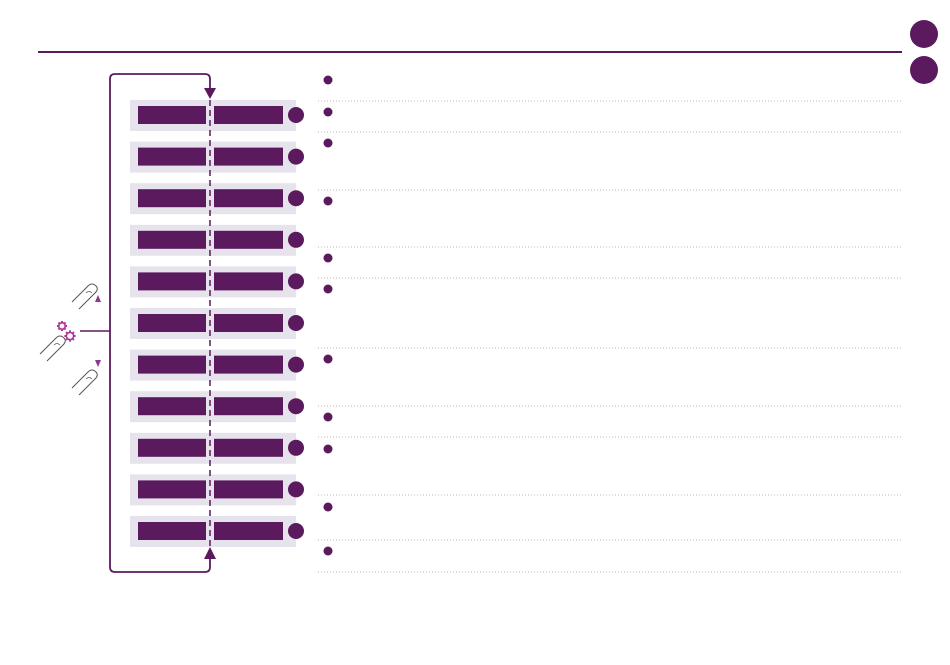 The image size is (950, 665). Describe the element at coordinates (210, 553) in the screenshot. I see `up-arrowhead-icon` at that location.